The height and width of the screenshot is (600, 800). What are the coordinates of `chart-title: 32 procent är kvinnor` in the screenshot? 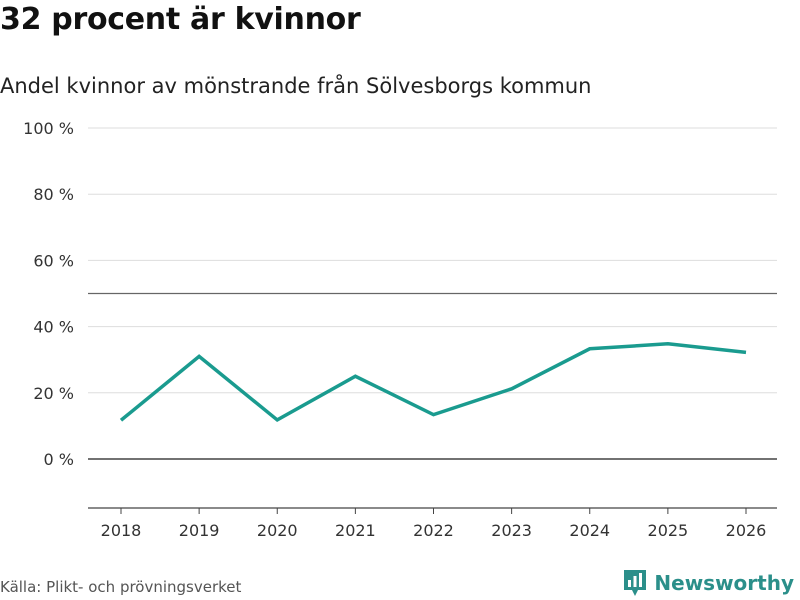 It's located at (180, 19).